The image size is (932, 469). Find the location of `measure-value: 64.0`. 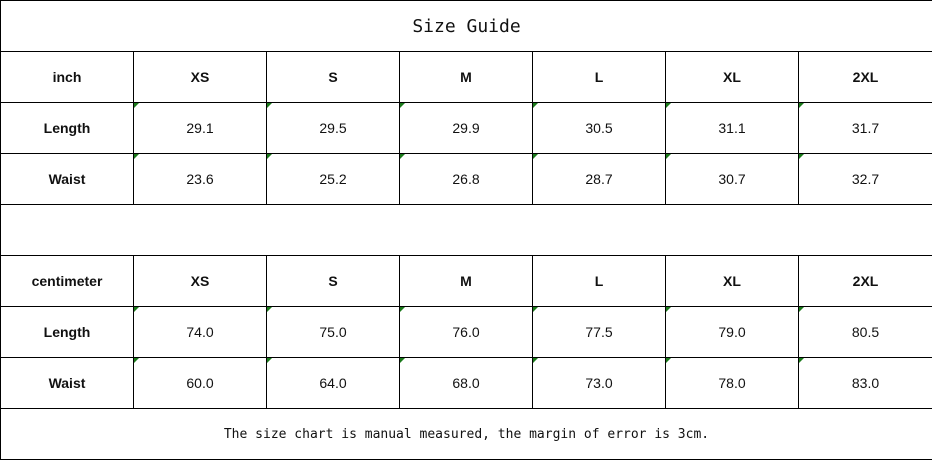

measure-value: 64.0 is located at coordinates (333, 383).